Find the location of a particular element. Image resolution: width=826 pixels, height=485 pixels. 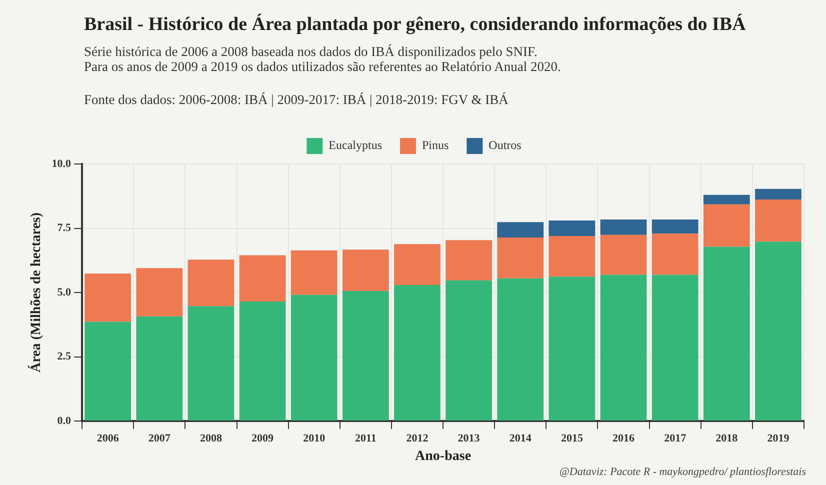

x-tick-label: 2018 is located at coordinates (727, 438).